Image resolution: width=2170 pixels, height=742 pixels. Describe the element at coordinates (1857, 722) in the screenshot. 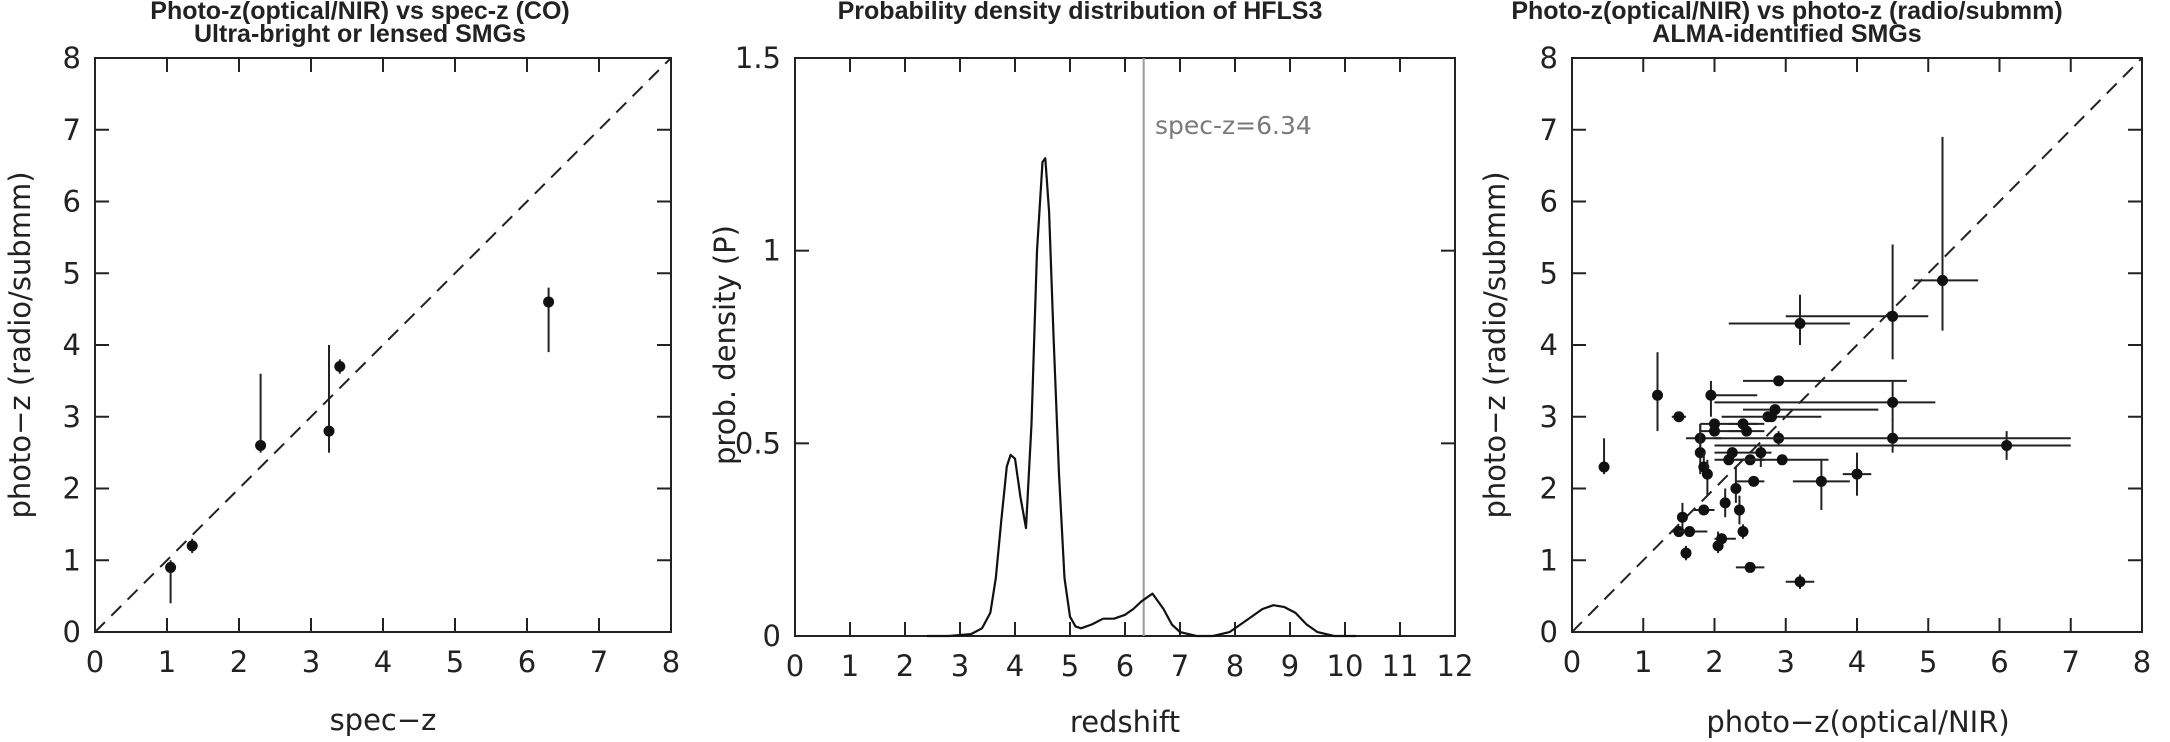

I see `x-axis-label: photo−z(optical/NIR)` at that location.